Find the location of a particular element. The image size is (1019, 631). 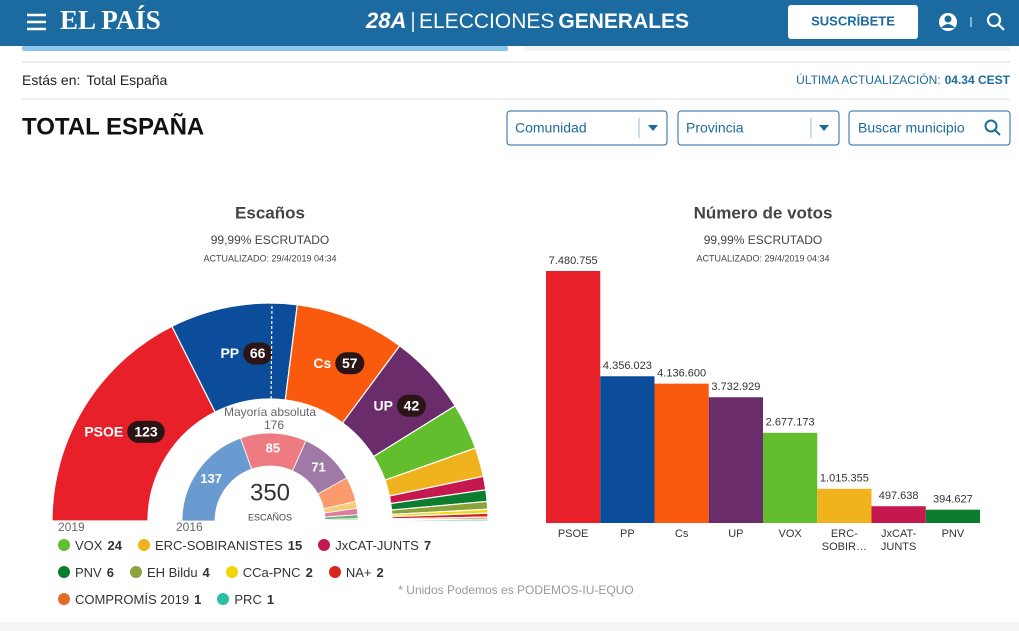

ring-label: 2019 is located at coordinates (71, 527).